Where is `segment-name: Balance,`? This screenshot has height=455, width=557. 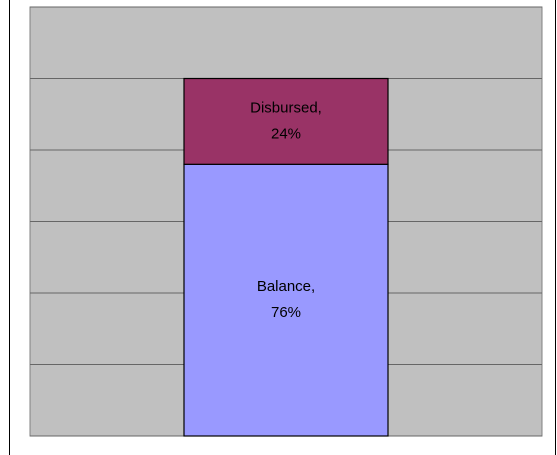 segment-name: Balance, is located at coordinates (286, 286).